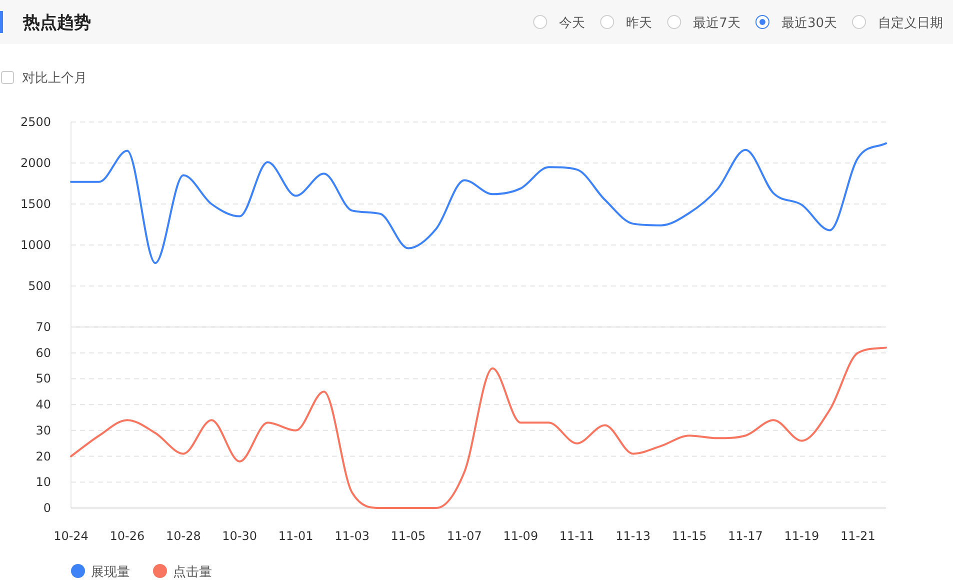 The image size is (953, 586). I want to click on y-tick-label: 50, so click(43, 379).